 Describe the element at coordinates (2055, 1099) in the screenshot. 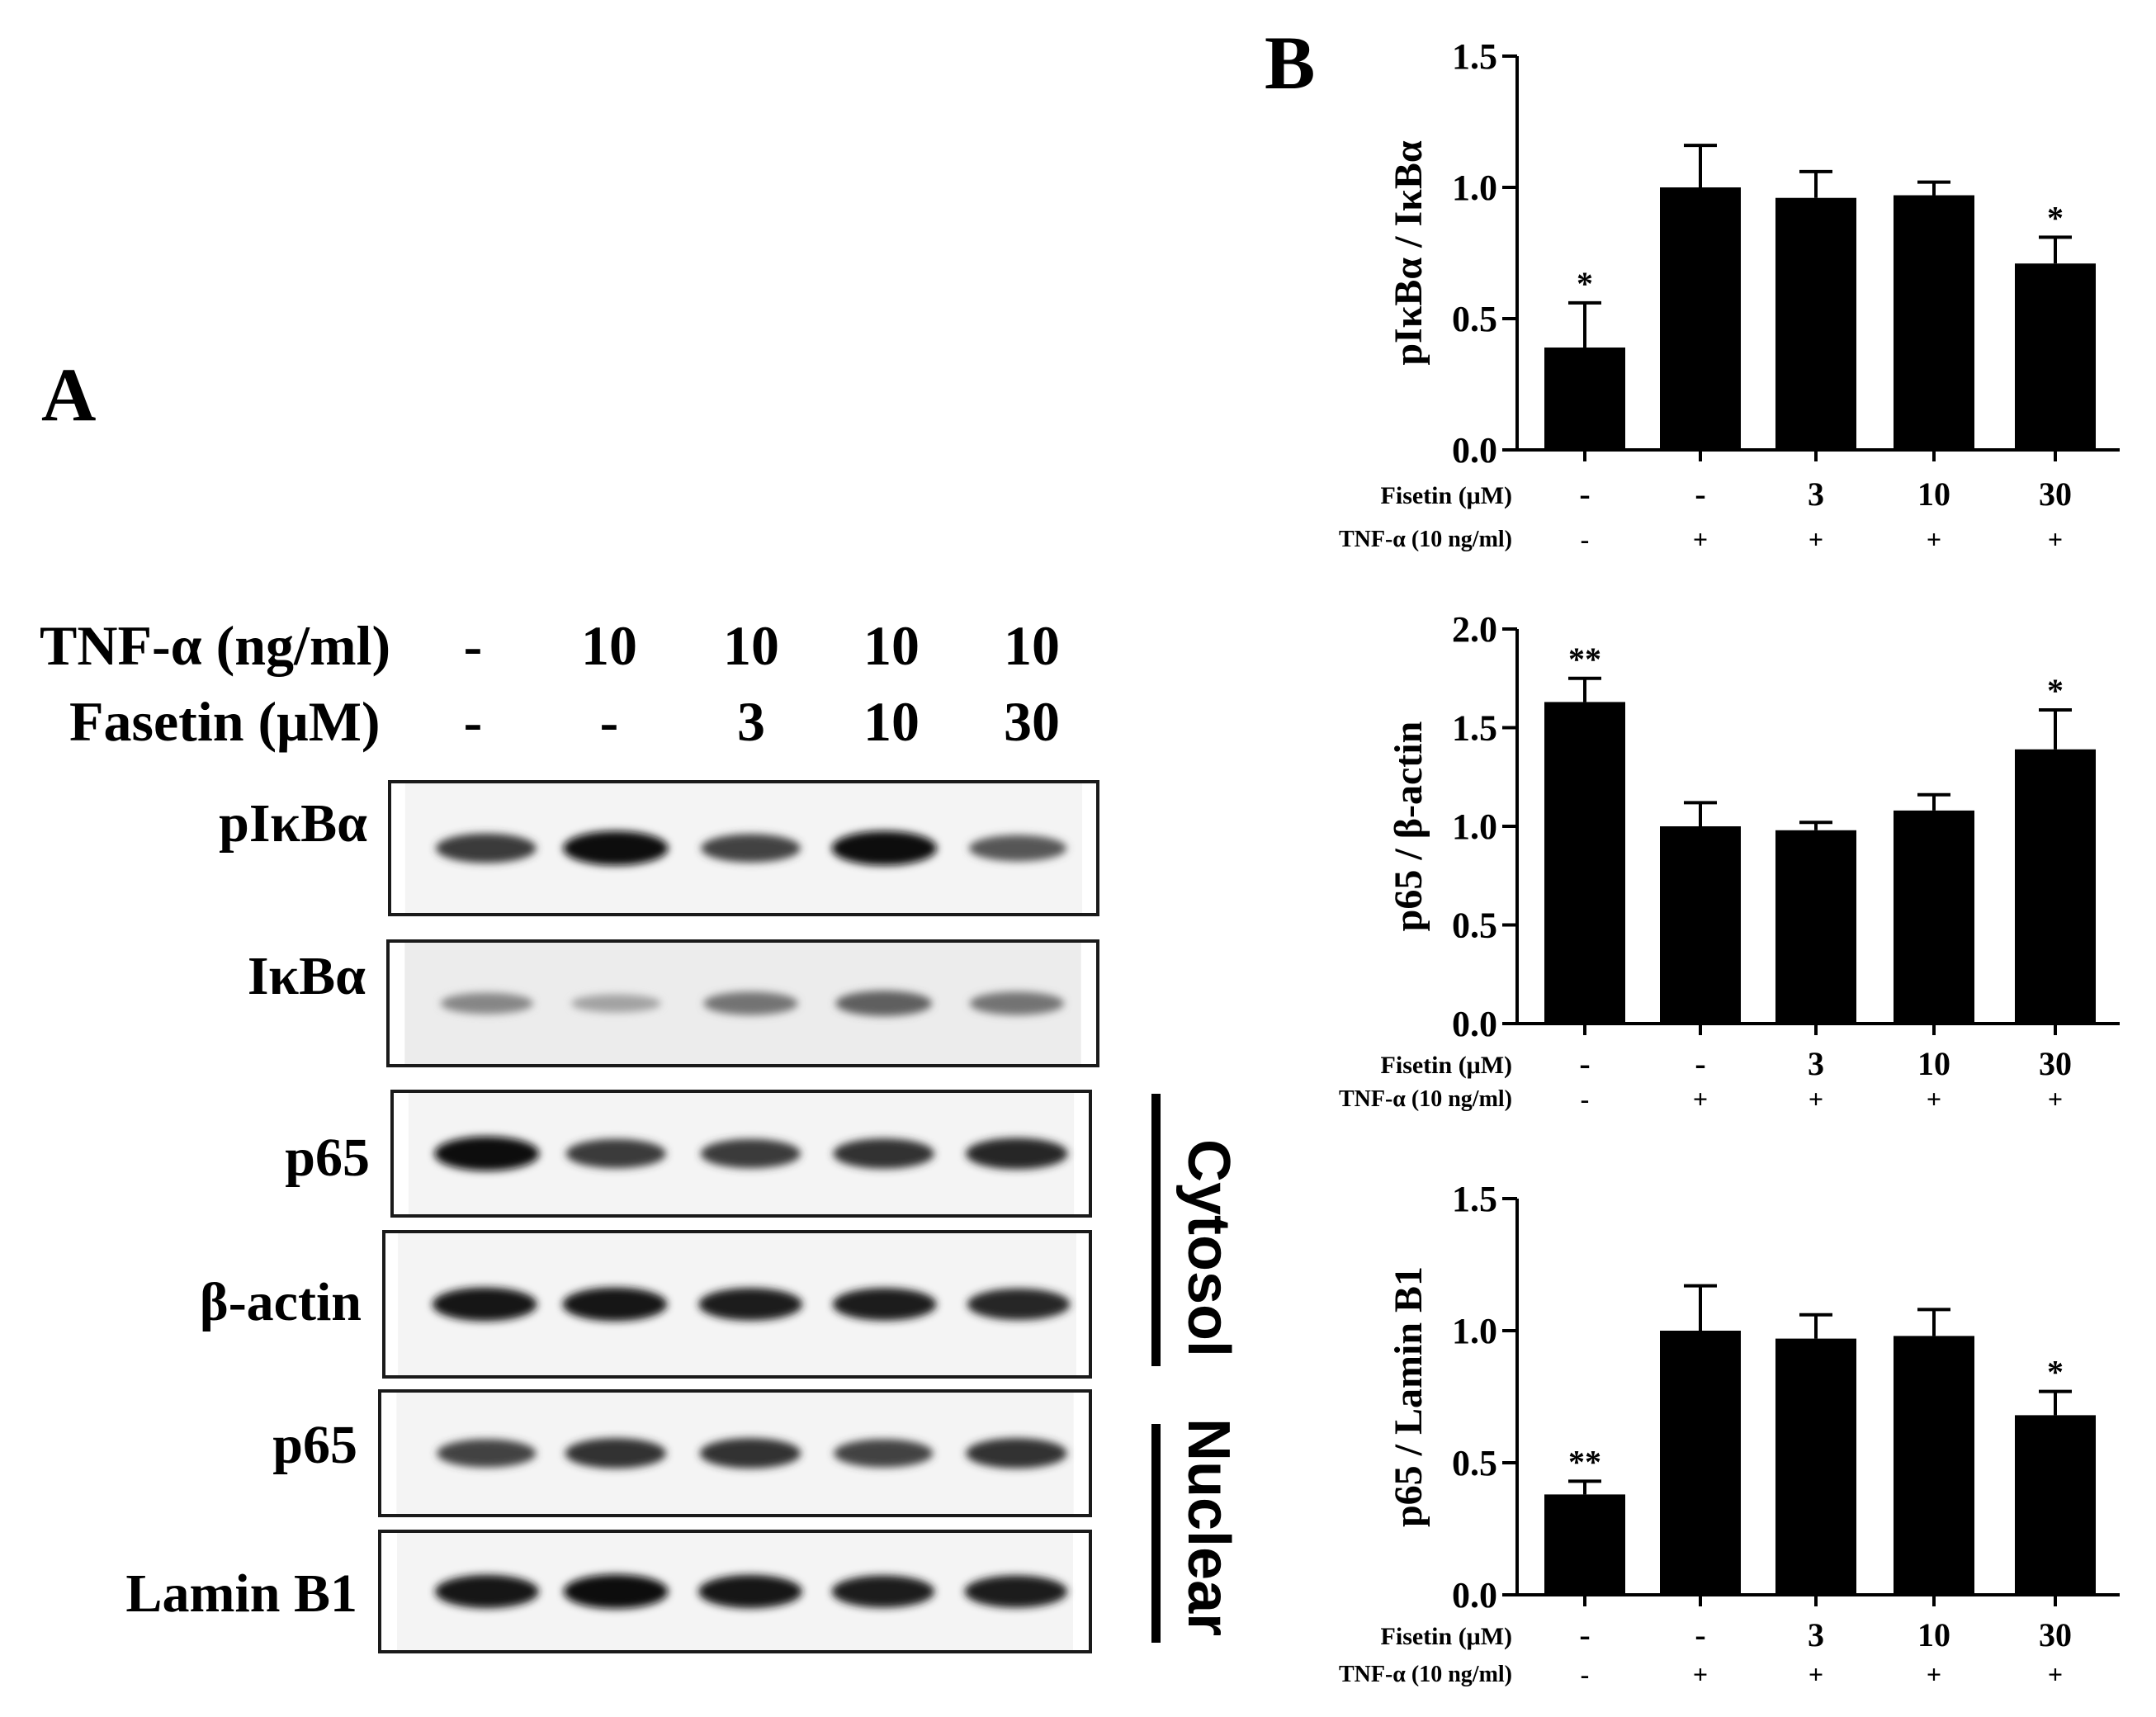

I see `chart1-row2-4: +` at that location.